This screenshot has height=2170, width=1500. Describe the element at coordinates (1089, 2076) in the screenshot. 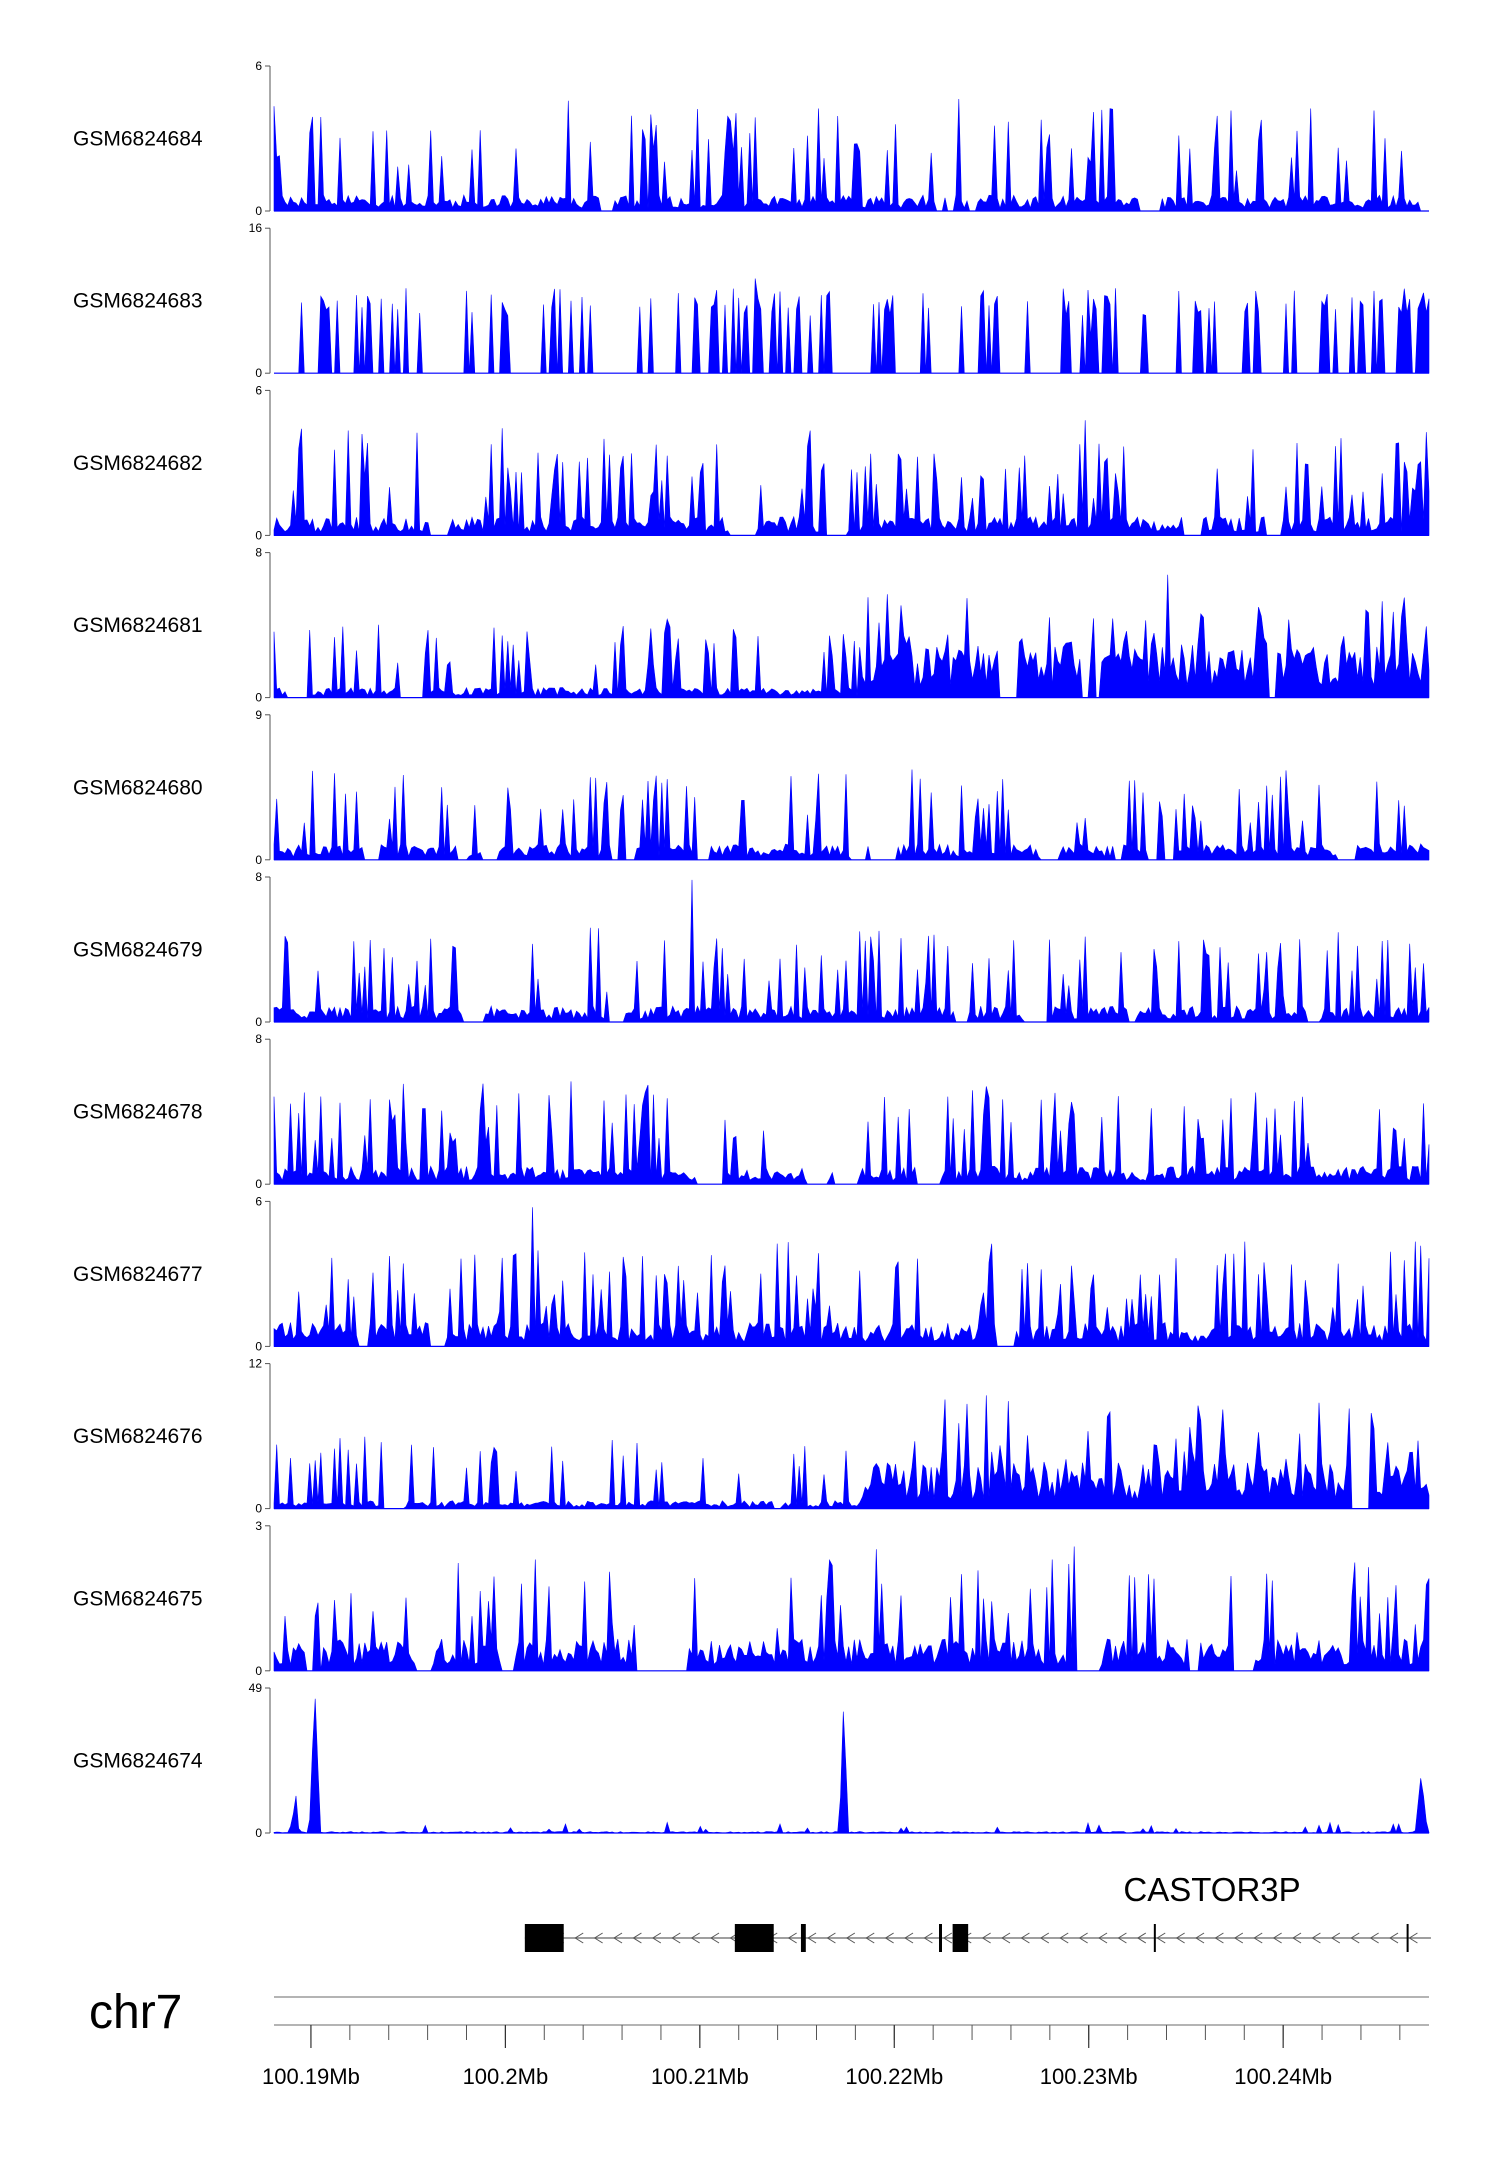

I see `axis-tick-label: 100.23Mb` at that location.